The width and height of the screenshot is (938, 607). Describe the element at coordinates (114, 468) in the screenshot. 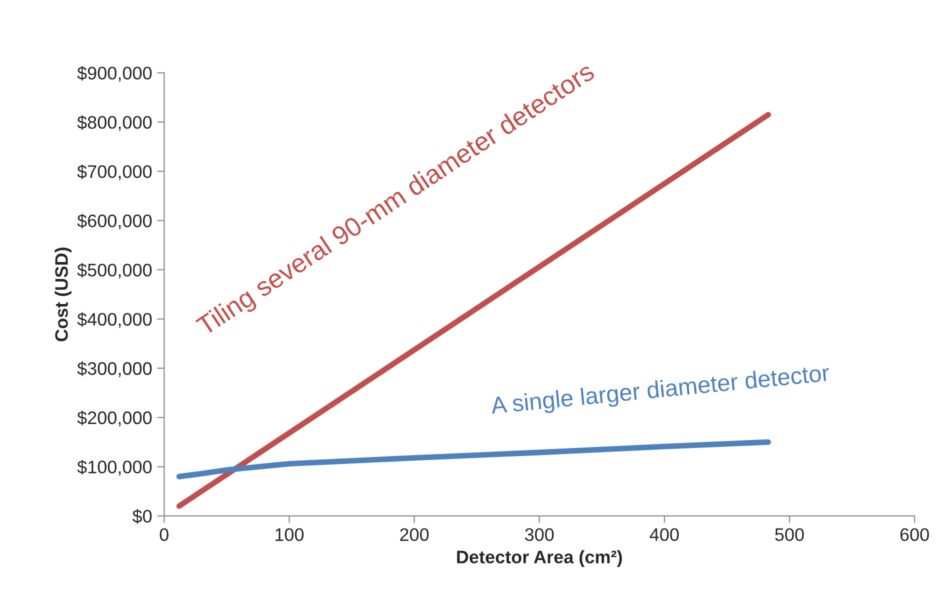

I see `y-tick-label: $100,000` at that location.